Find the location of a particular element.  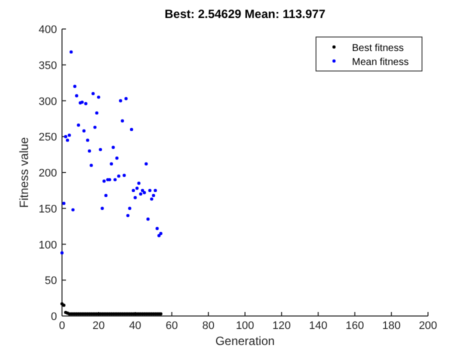

x-tick-label: 0 is located at coordinates (62, 326).